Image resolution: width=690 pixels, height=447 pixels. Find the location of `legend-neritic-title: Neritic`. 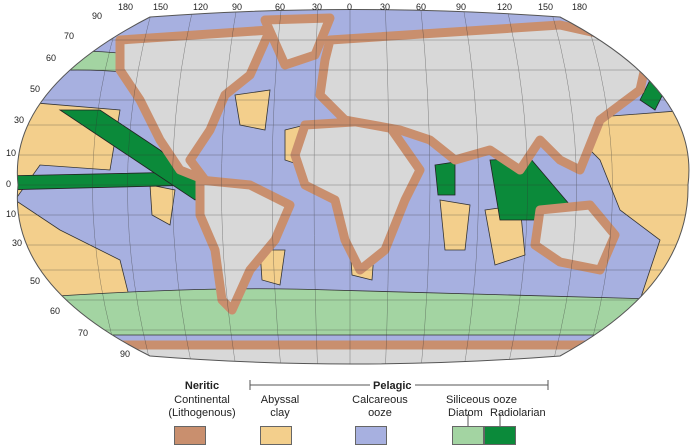

legend-neritic-title: Neritic is located at coordinates (202, 386).